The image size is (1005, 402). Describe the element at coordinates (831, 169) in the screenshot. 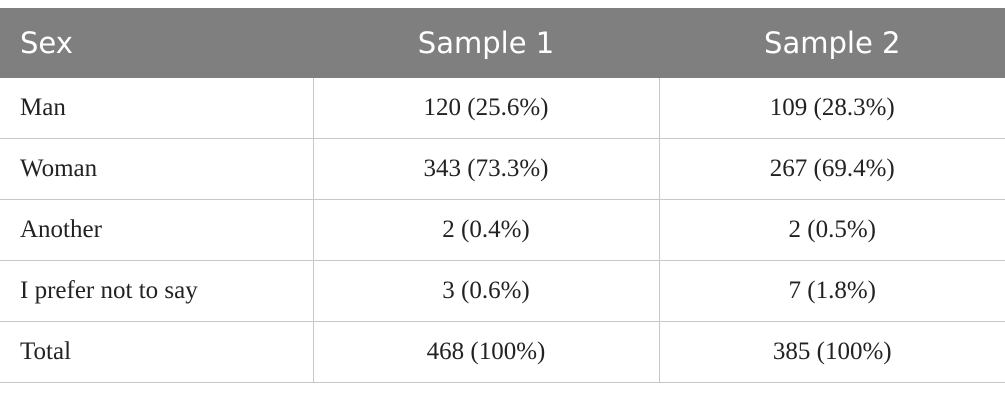

I see `table-cell: 267 (69.4%)` at that location.